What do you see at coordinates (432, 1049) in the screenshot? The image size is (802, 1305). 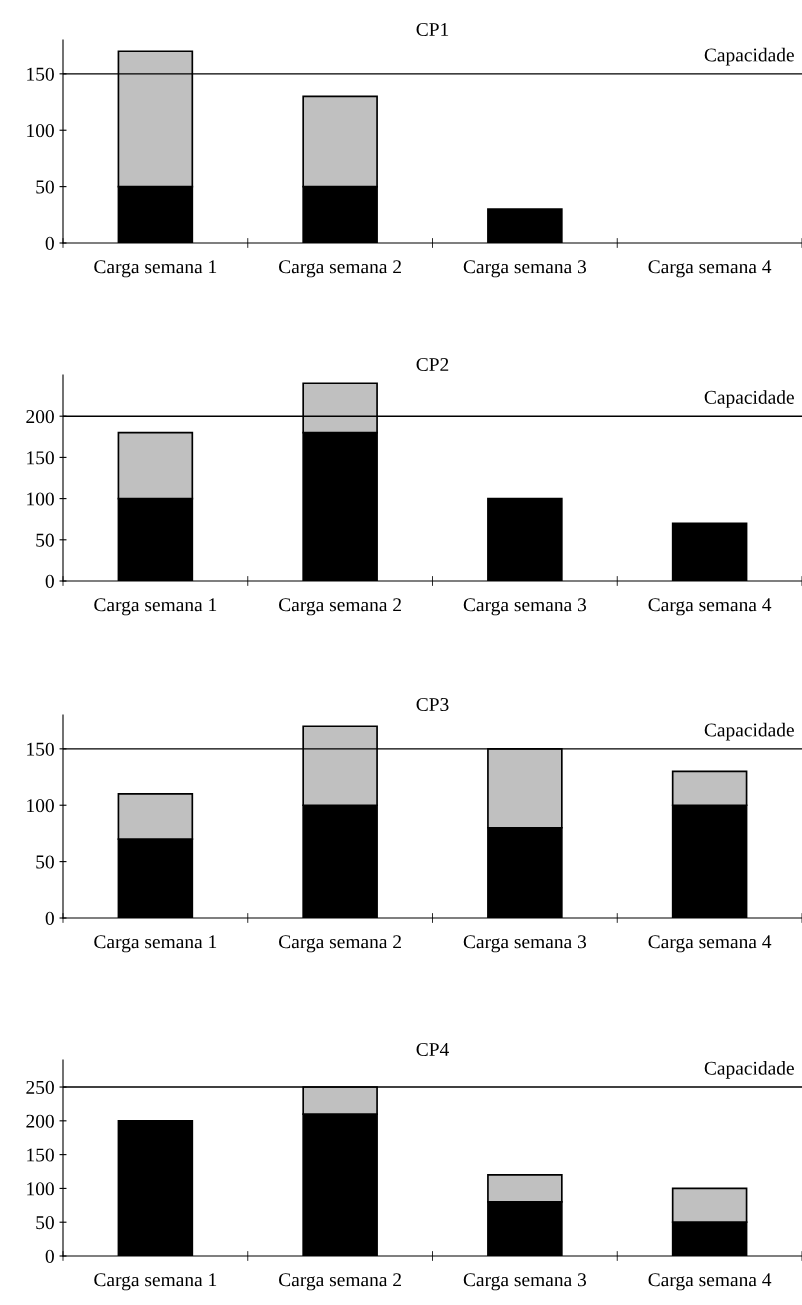 I see `chart-title: CP4` at bounding box center [432, 1049].